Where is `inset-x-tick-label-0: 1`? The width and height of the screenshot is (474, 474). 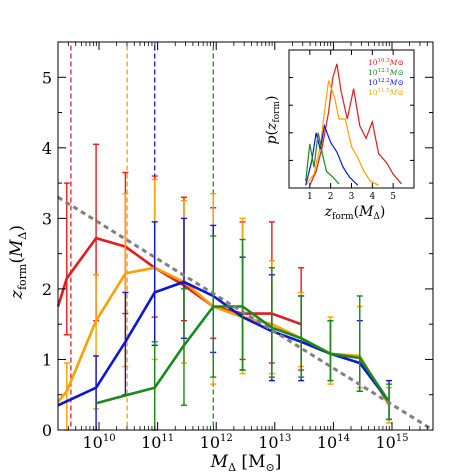 inset-x-tick-label-0: 1 is located at coordinates (310, 197).